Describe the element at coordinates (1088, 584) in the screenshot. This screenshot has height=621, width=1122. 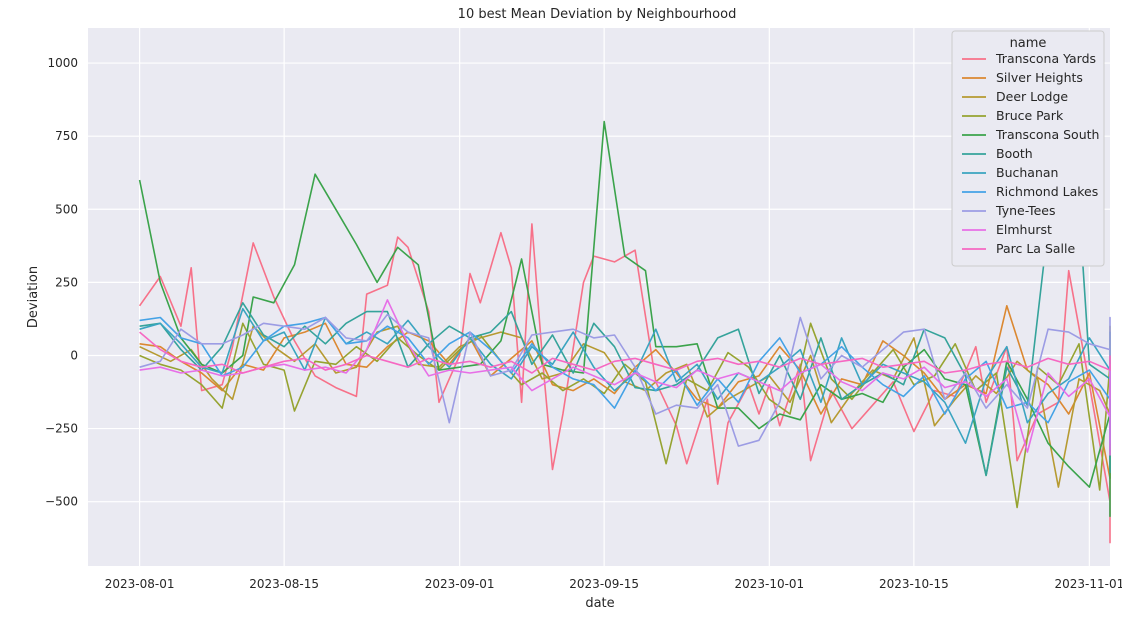
I see `x-tick-label: 2023-11-01` at that location.